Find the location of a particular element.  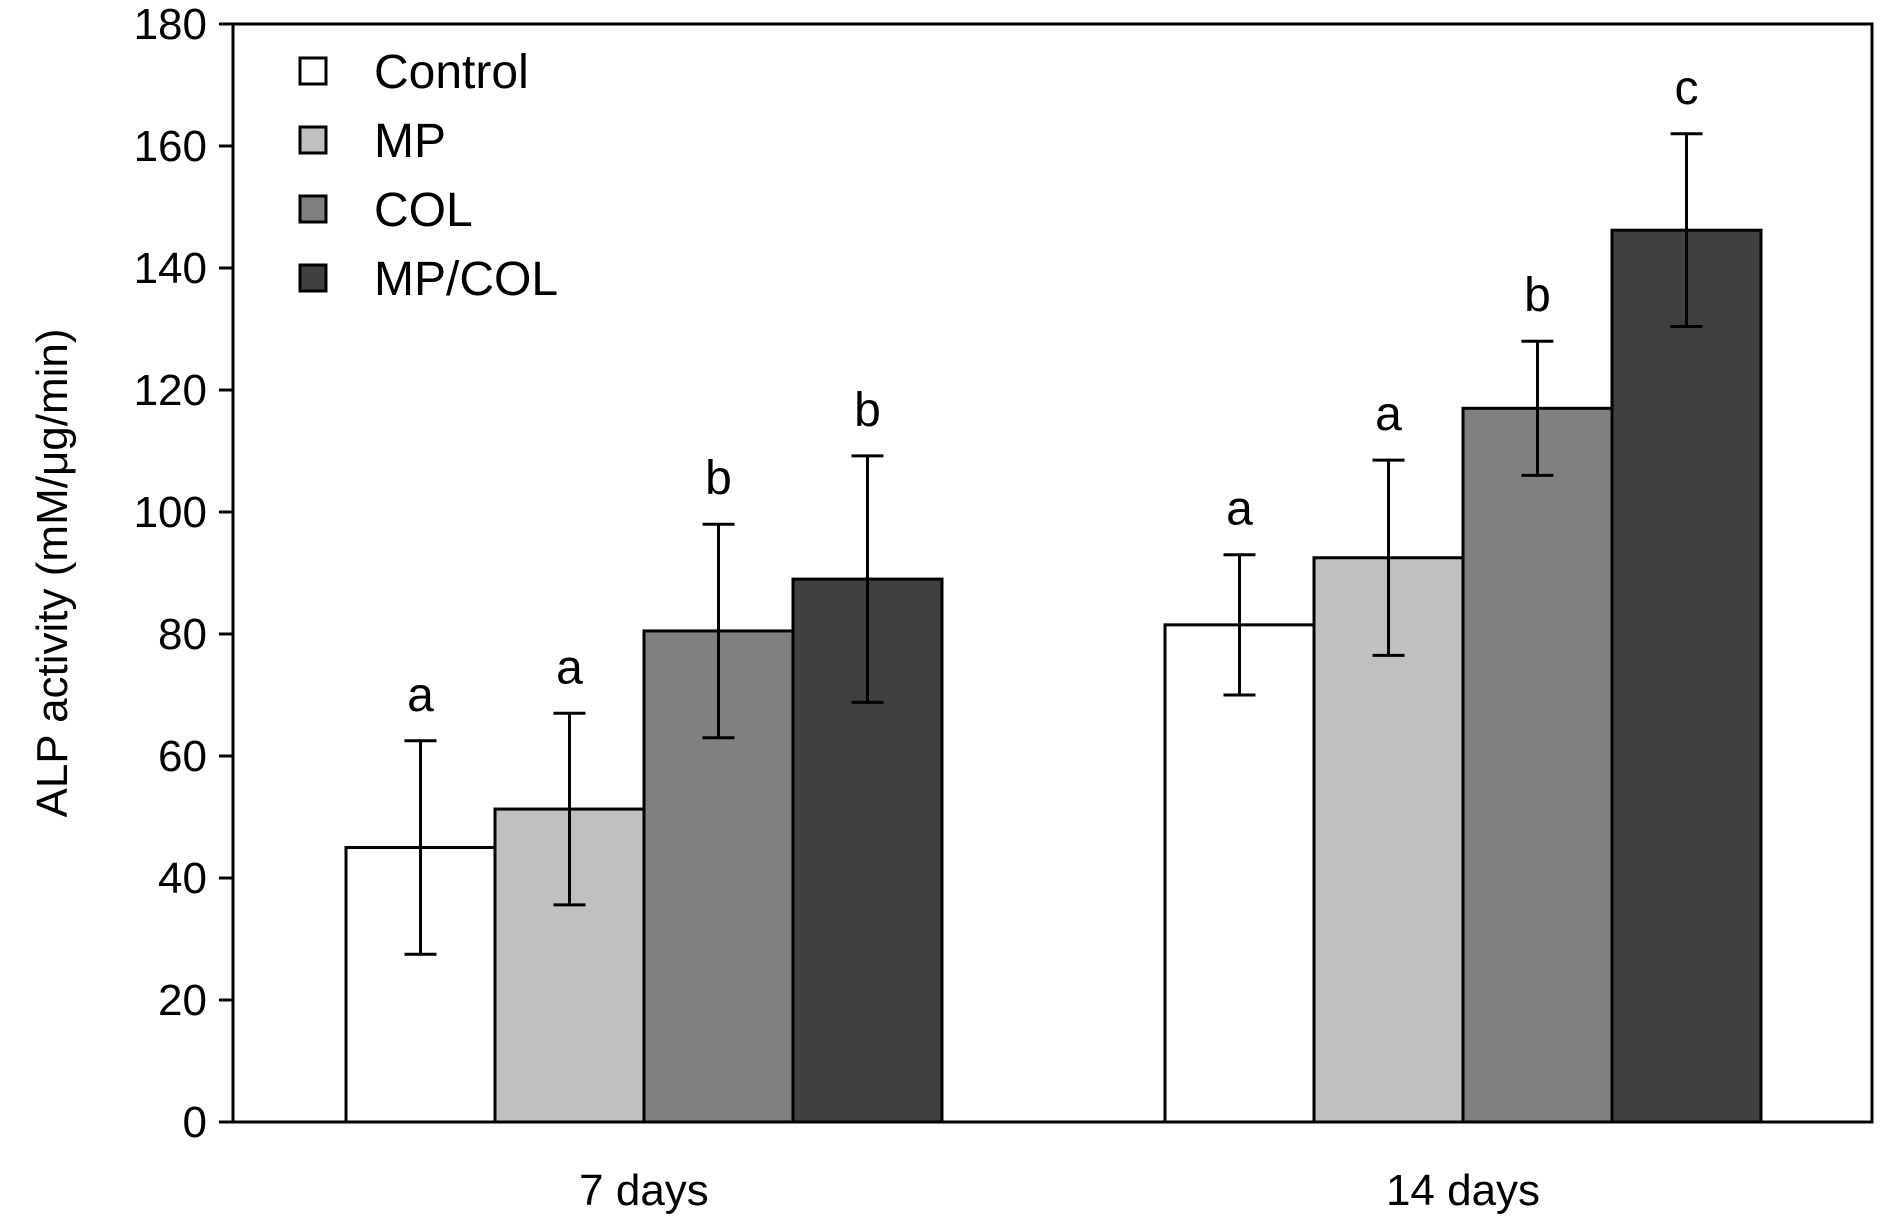

y-tick-label-100: 100 is located at coordinates (170, 512).